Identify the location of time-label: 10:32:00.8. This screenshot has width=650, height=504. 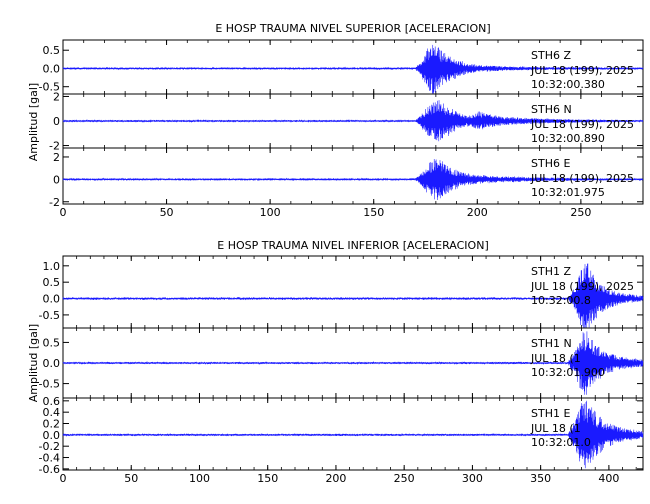
(561, 300).